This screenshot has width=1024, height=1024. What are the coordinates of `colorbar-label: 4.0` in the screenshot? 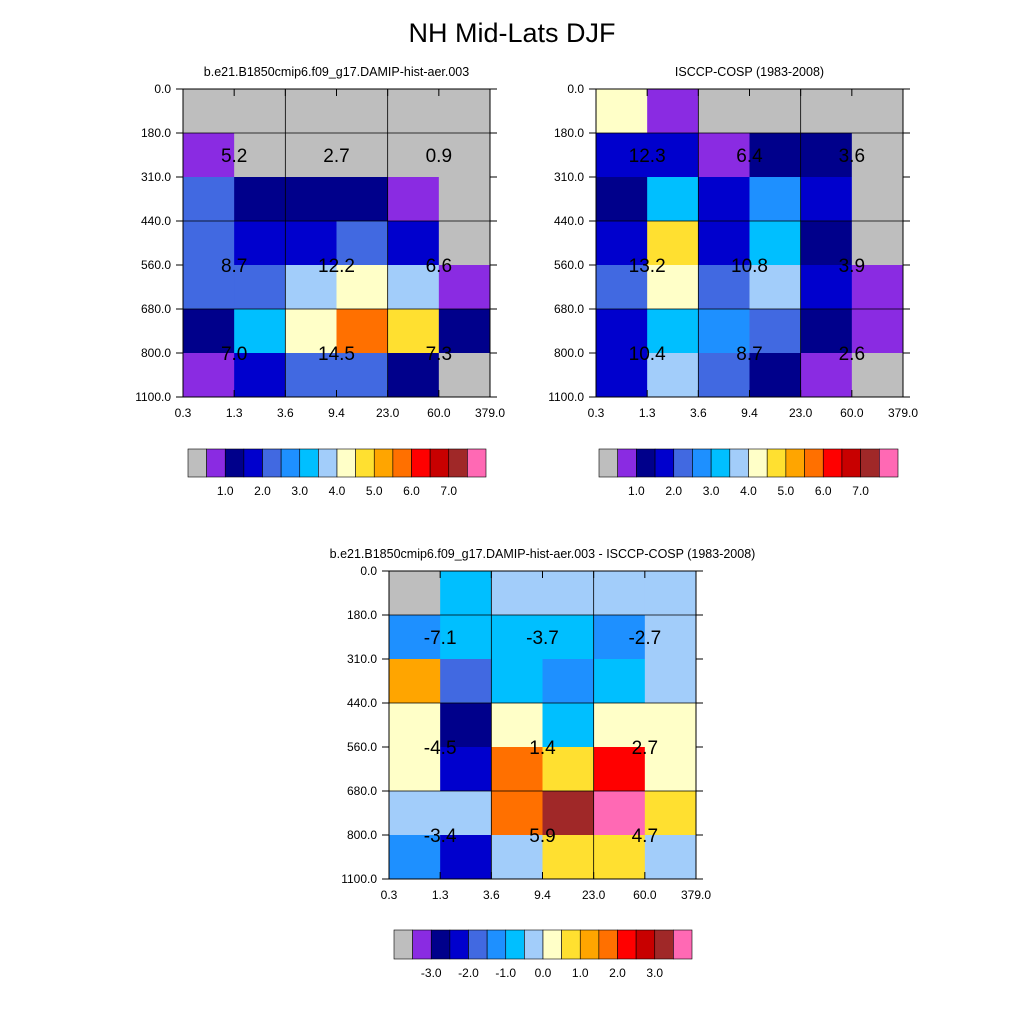 It's located at (337, 491).